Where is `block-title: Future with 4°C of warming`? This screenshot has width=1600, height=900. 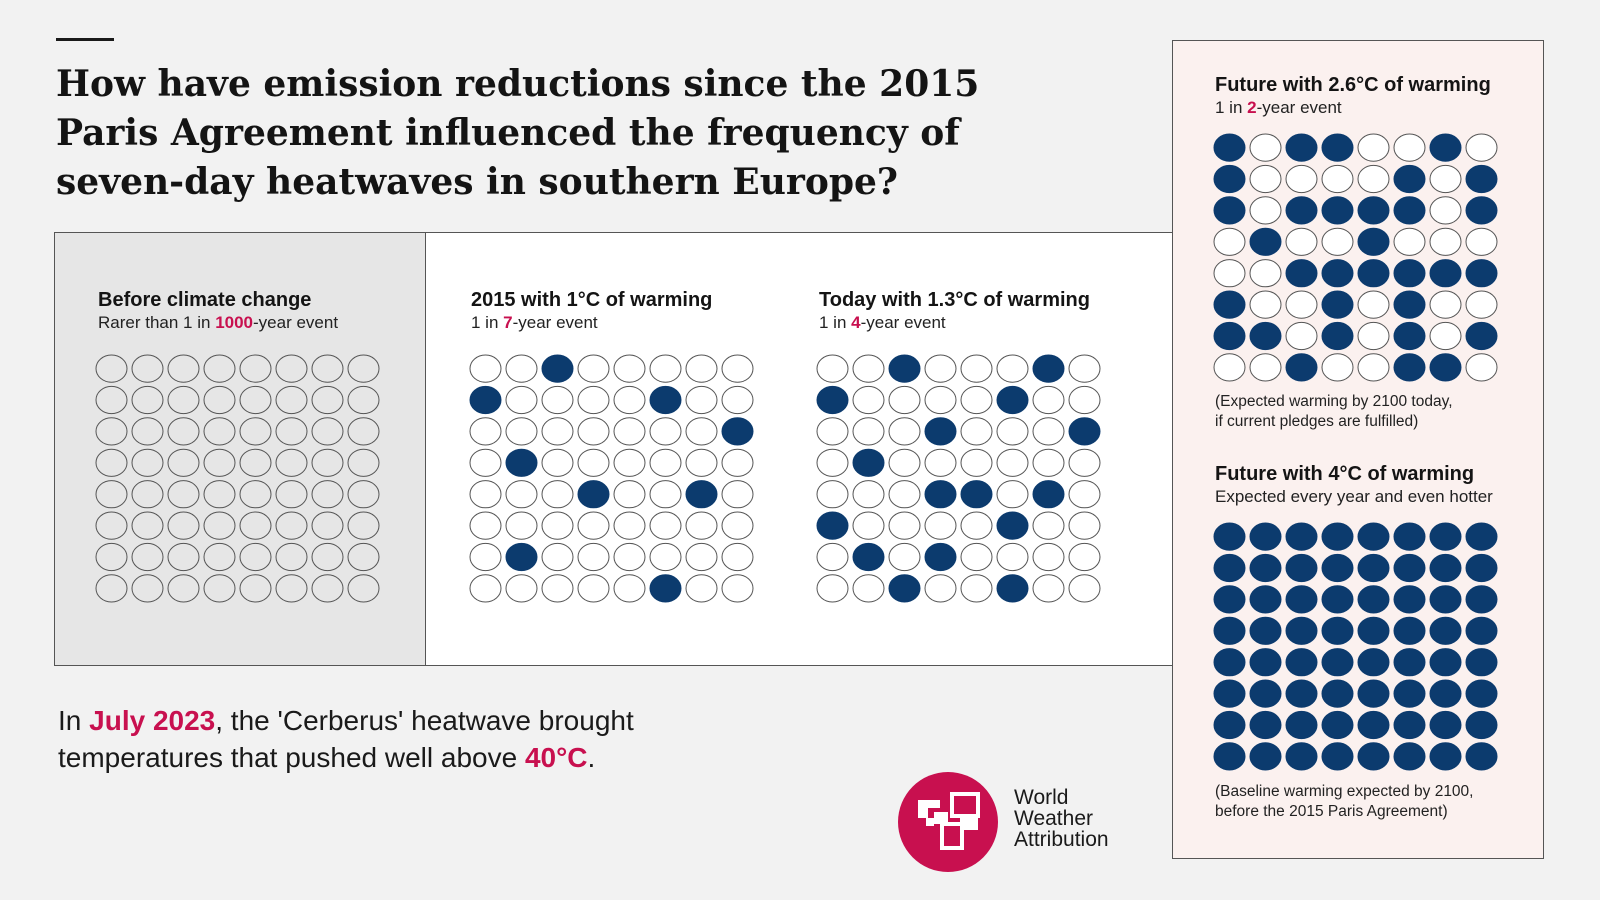 block-title: Future with 4°C of warming is located at coordinates (1345, 474).